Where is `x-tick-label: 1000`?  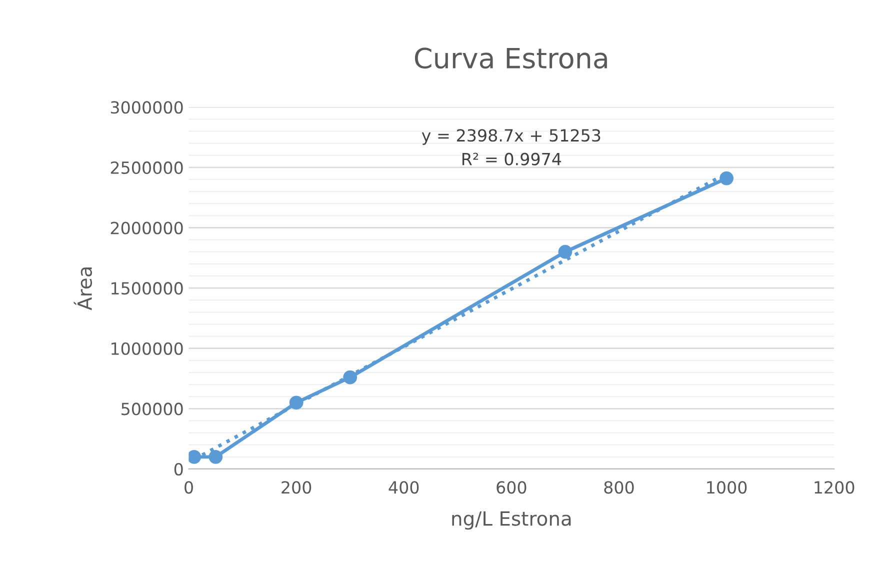 x-tick-label: 1000 is located at coordinates (727, 487).